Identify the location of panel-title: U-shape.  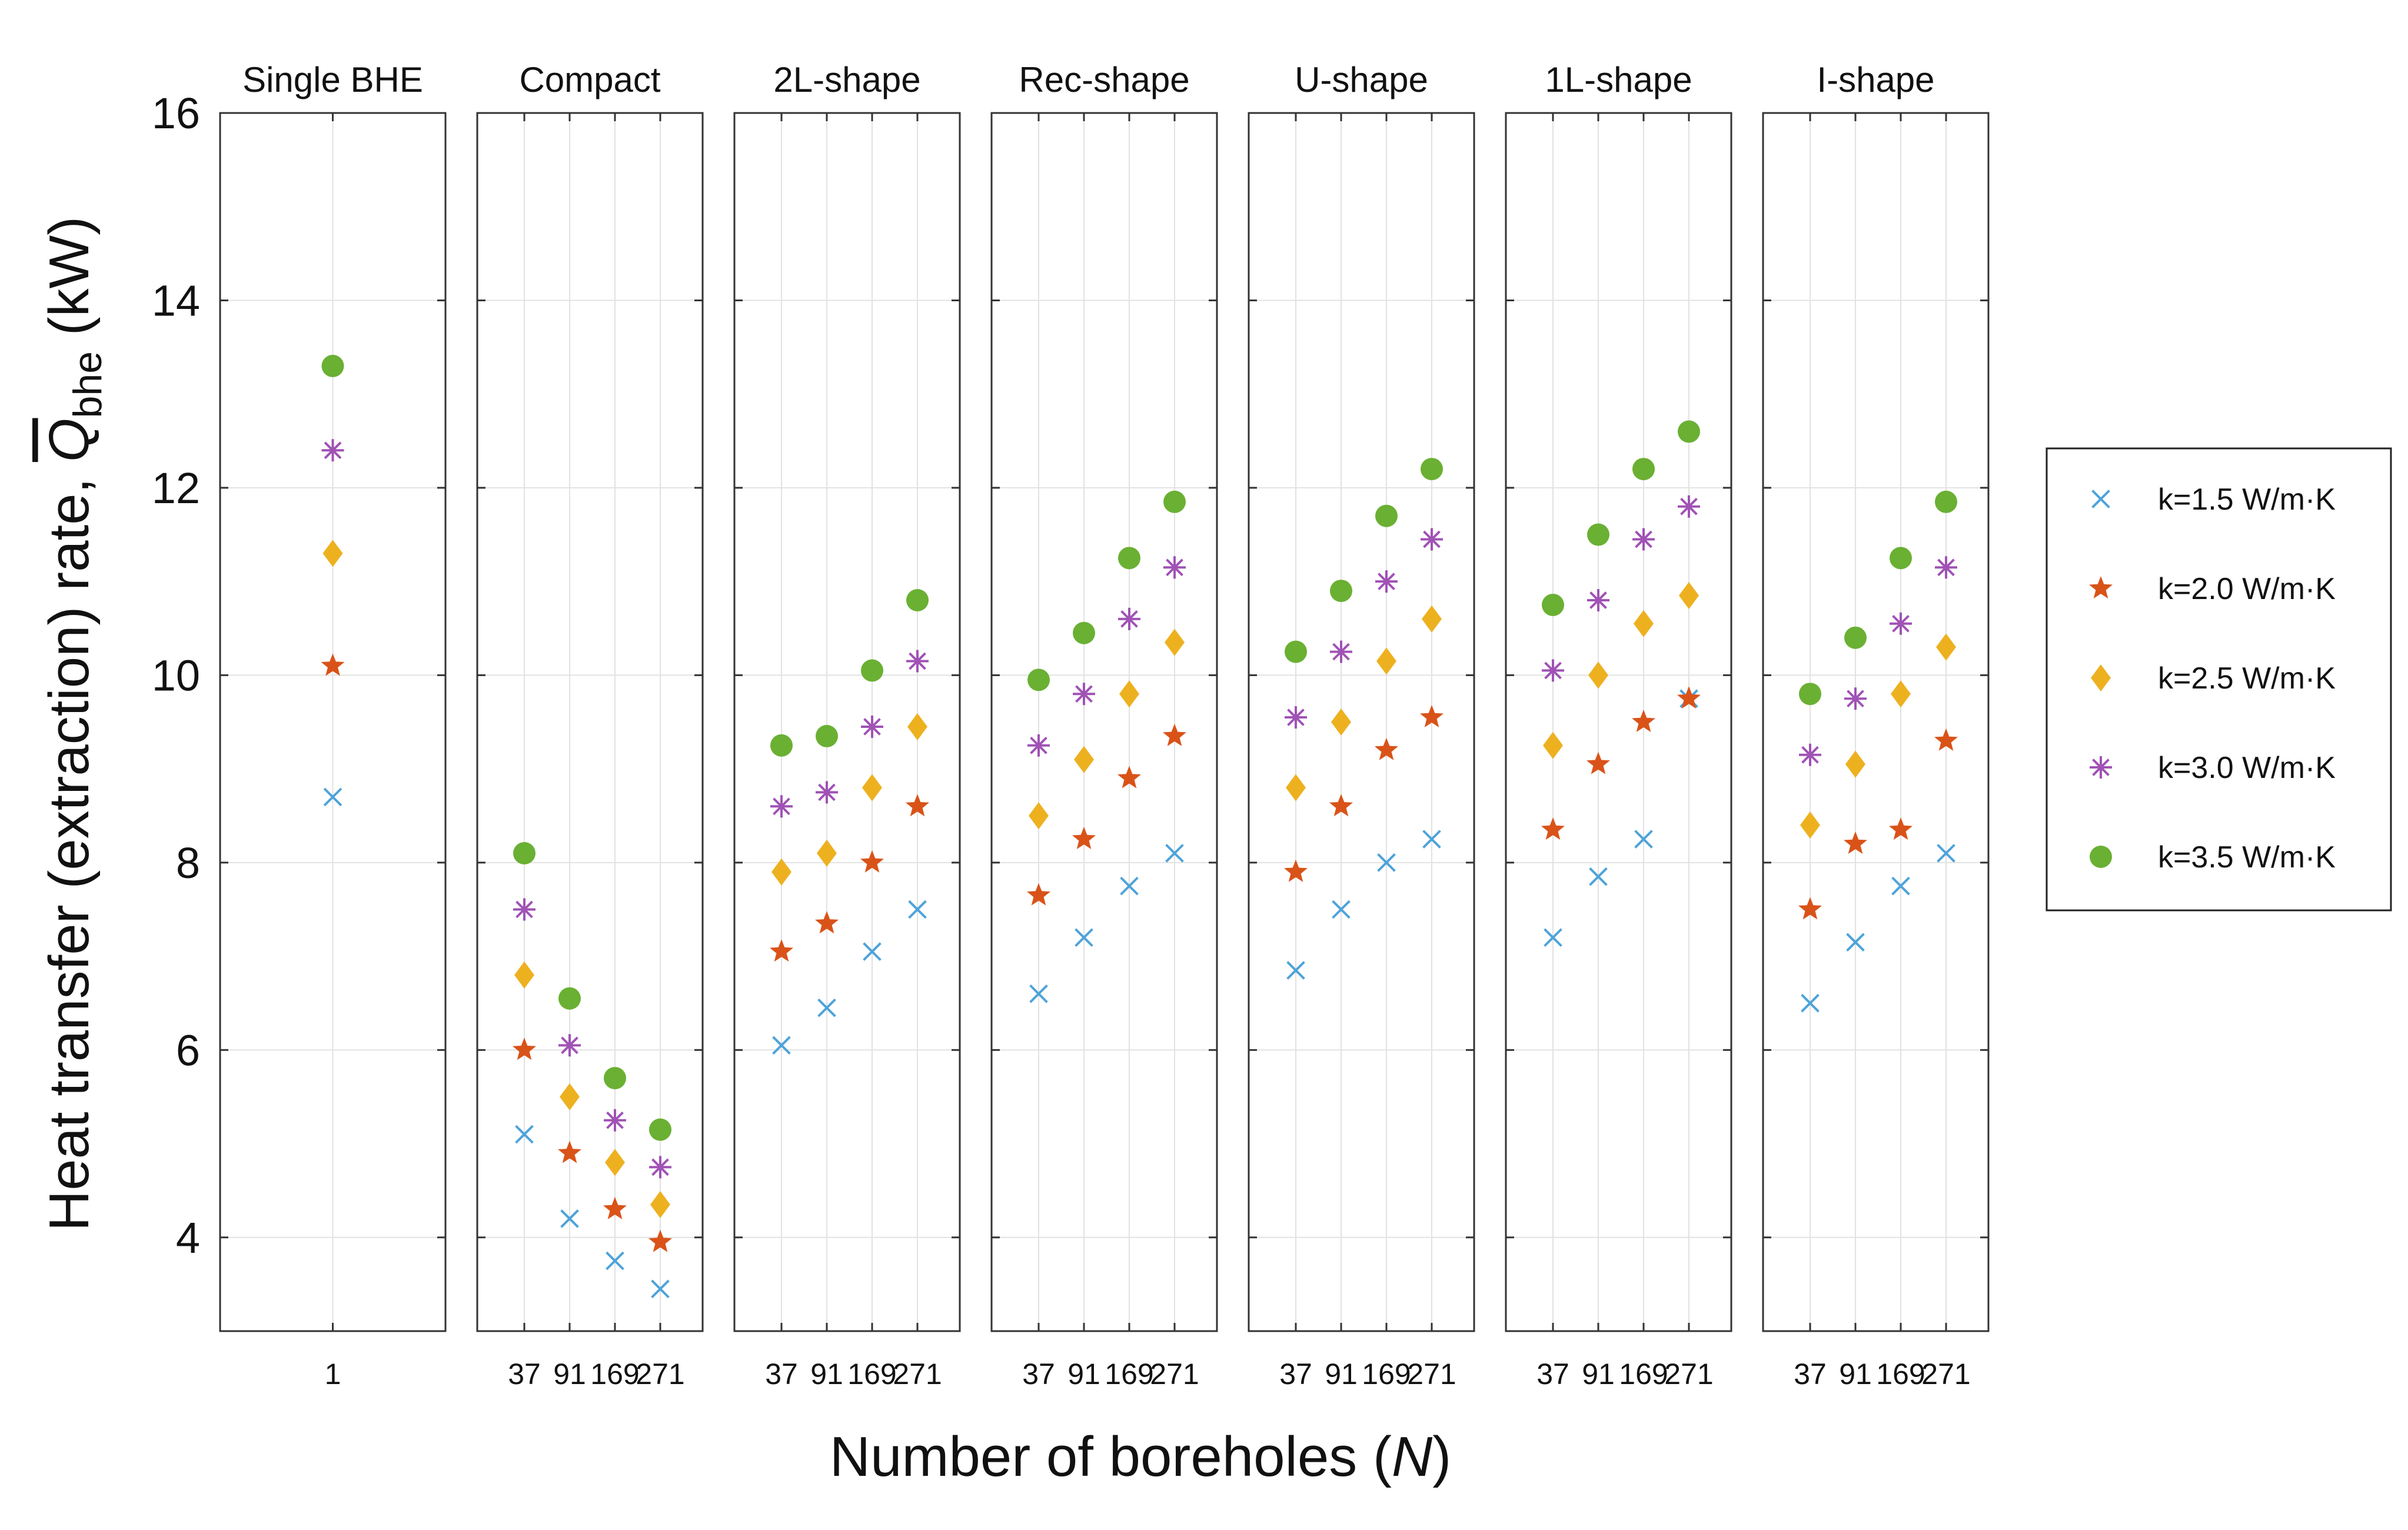
(1362, 79).